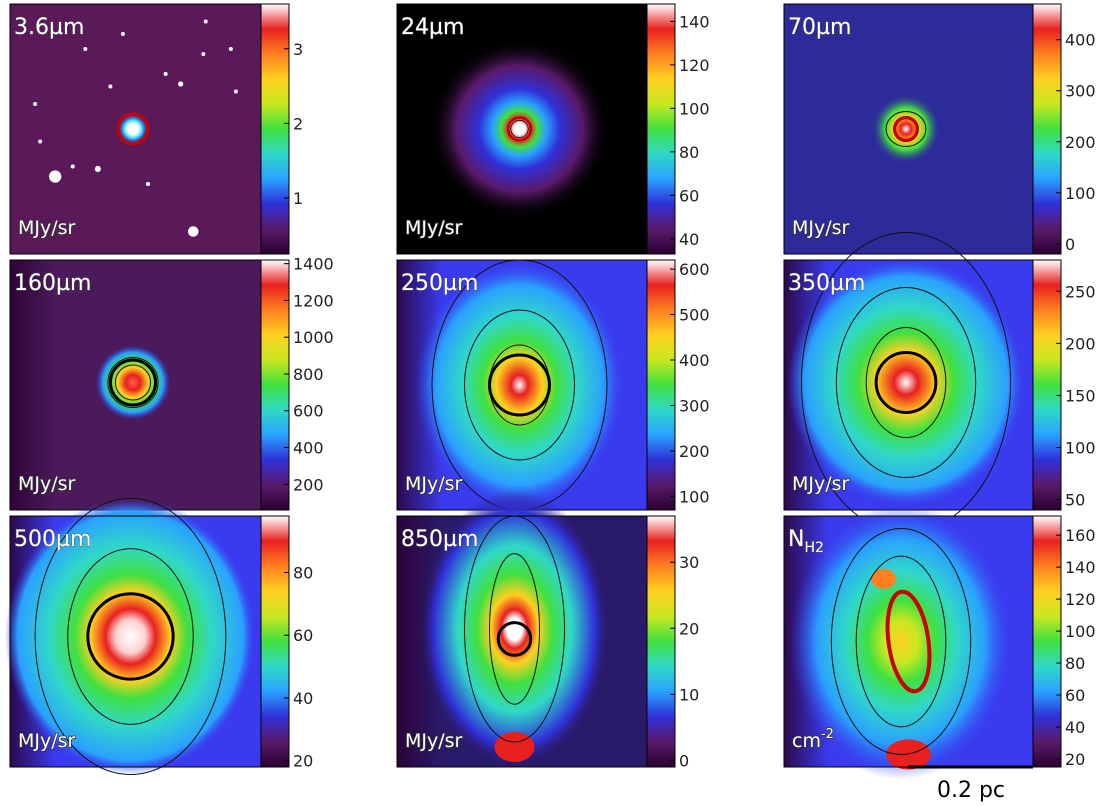 This screenshot has width=1107, height=807. I want to click on panel-5: 250µm MJy/sr 100 200 300 400 500 600, so click(553, 385).